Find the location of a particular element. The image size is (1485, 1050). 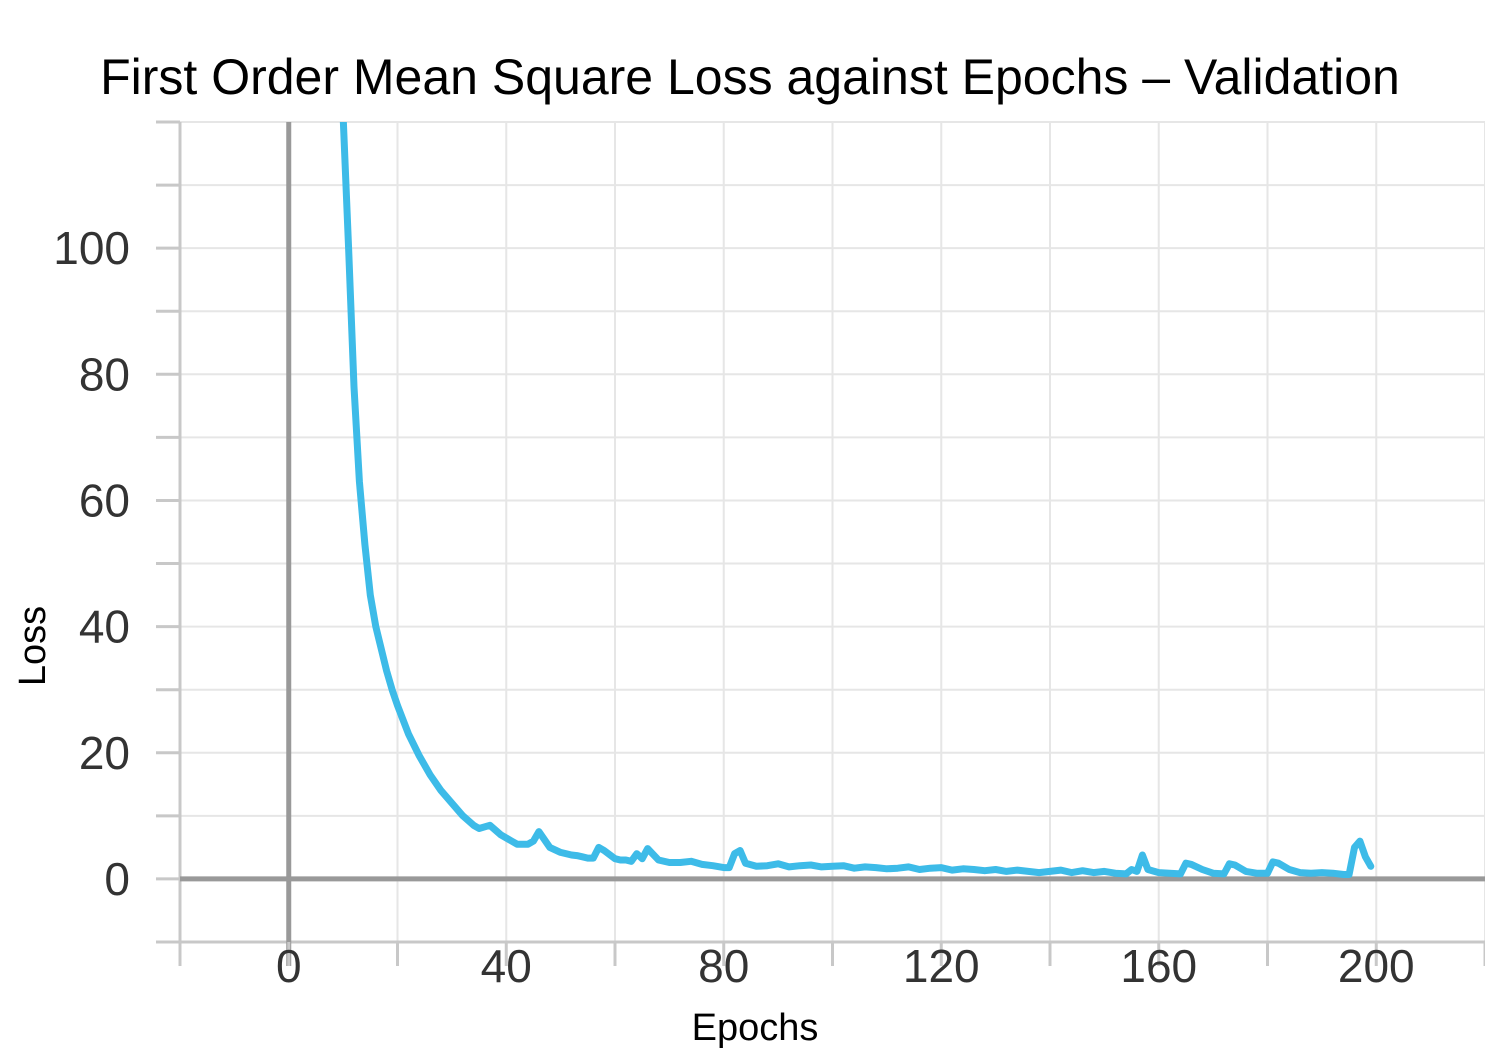

x-tick-label: 80 is located at coordinates (723, 966).